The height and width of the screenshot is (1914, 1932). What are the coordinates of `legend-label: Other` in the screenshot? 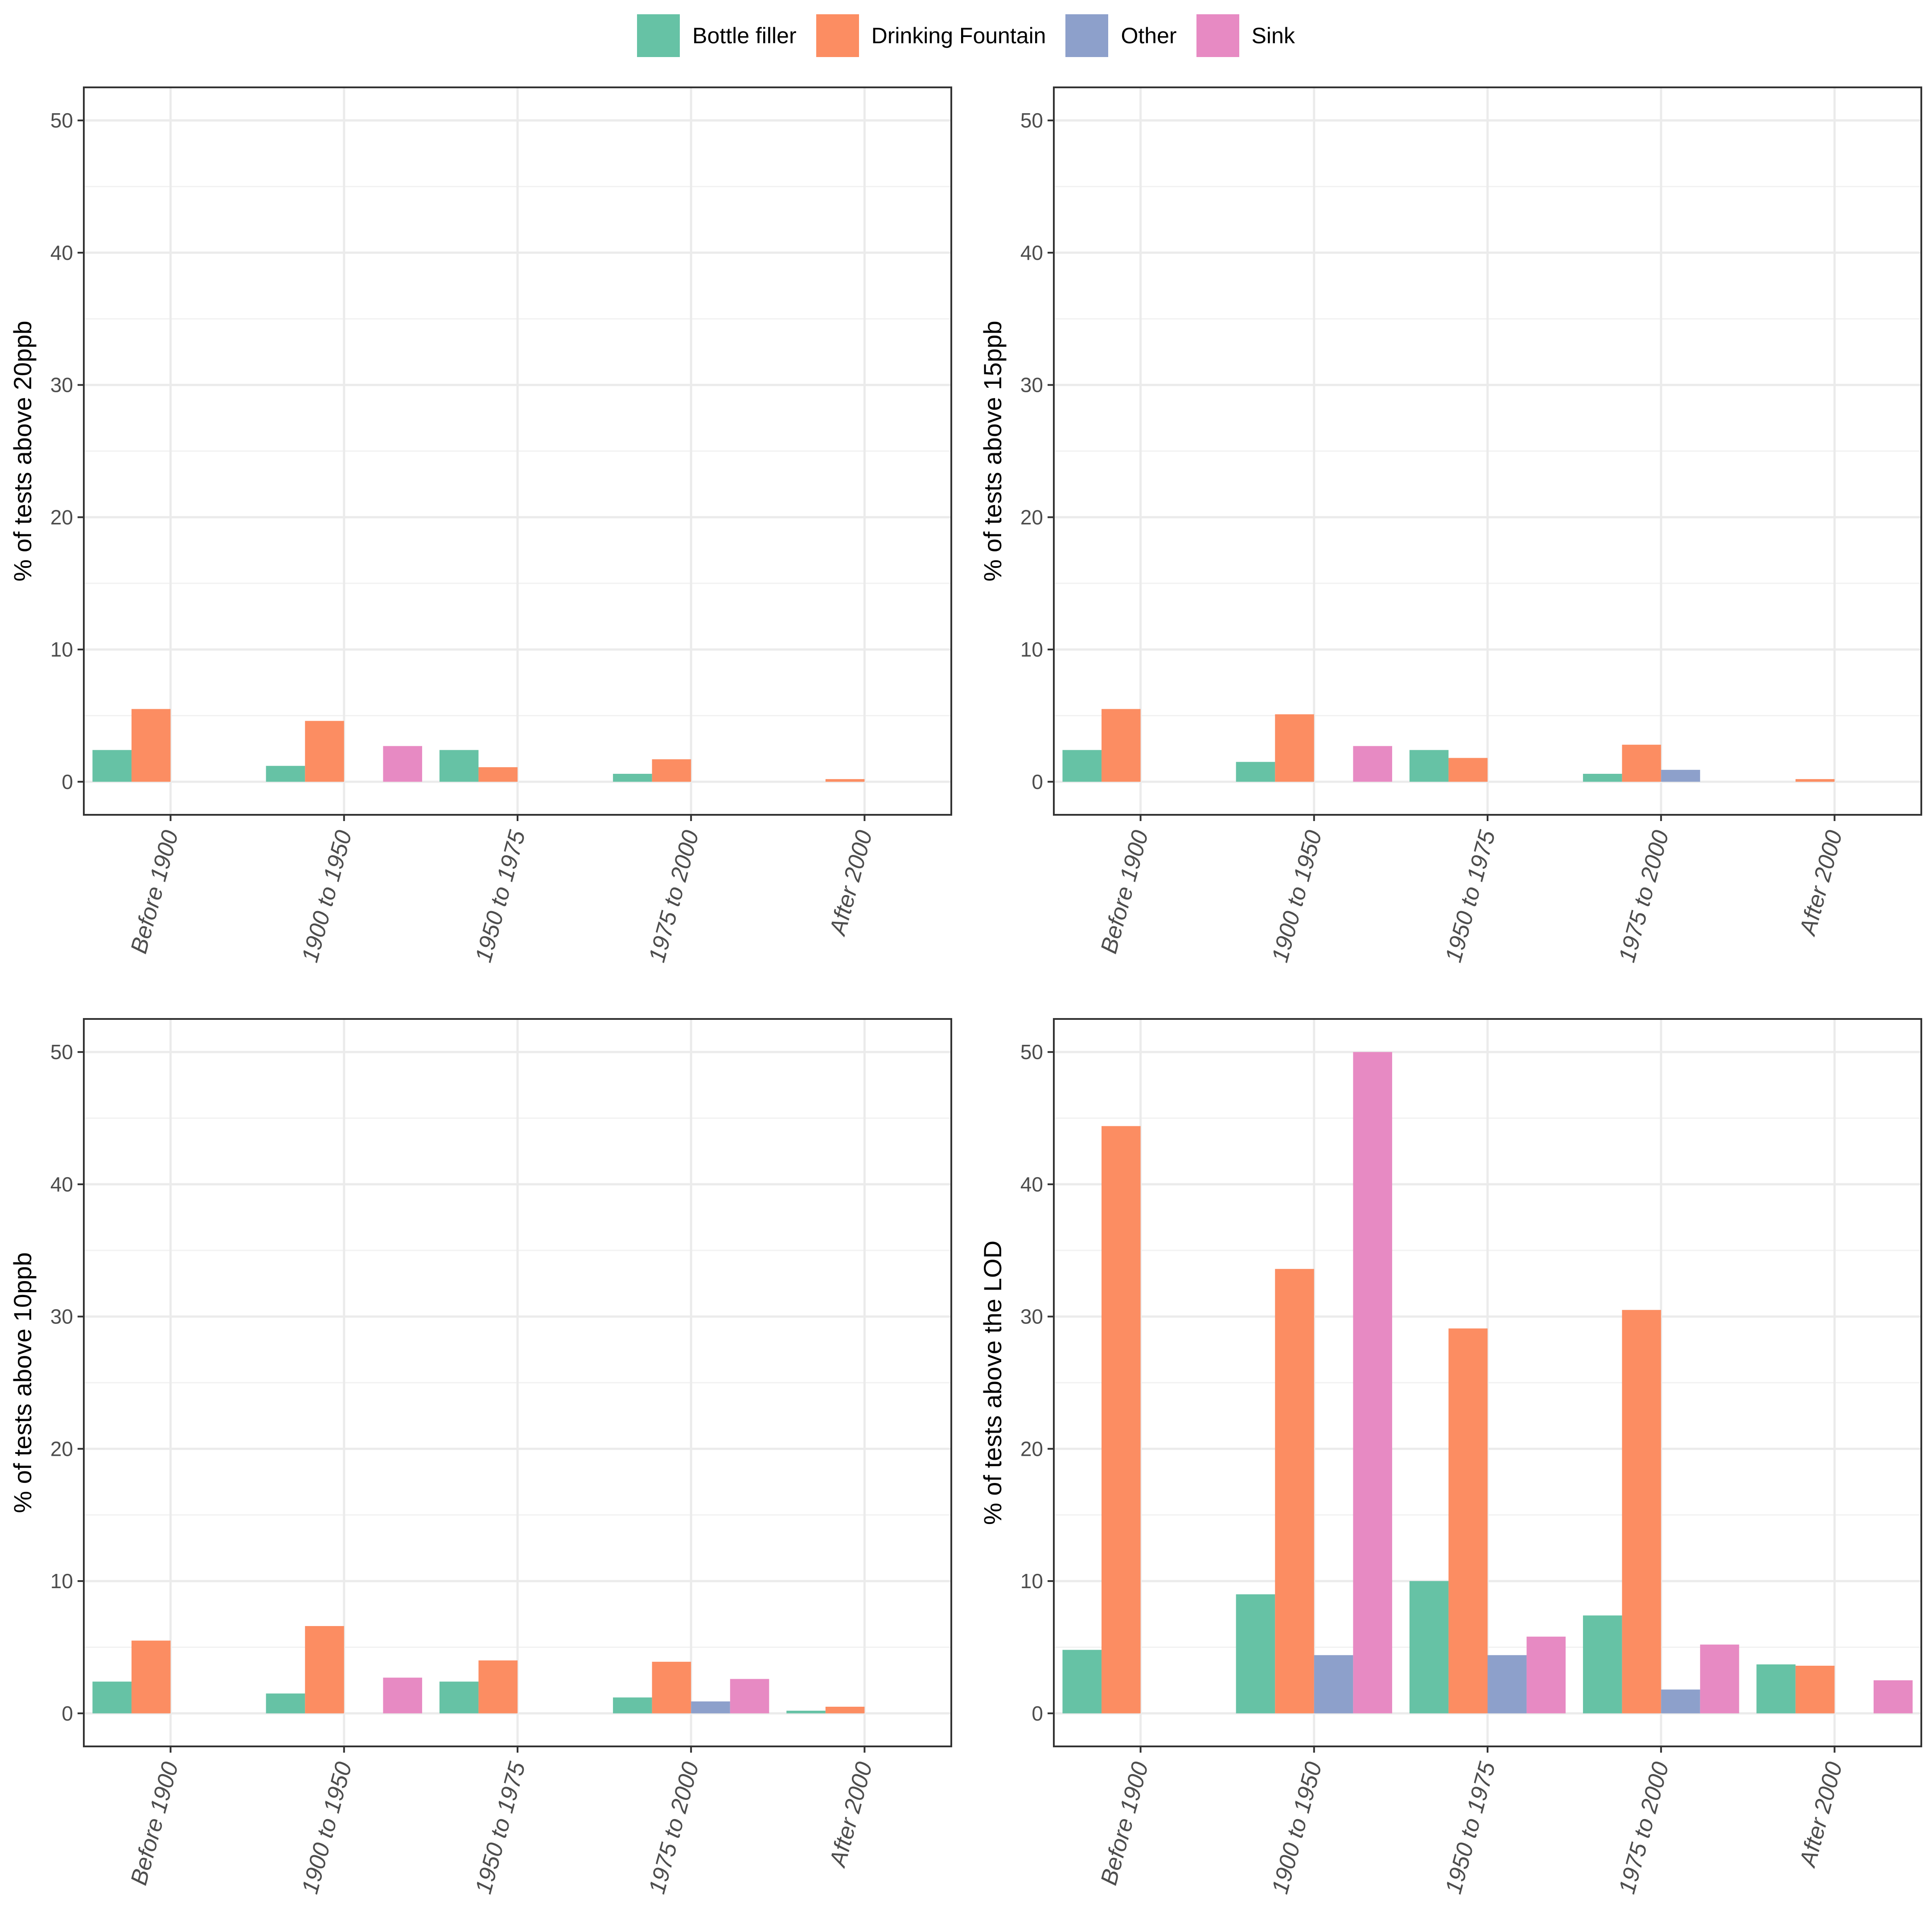 It's located at (1149, 35).